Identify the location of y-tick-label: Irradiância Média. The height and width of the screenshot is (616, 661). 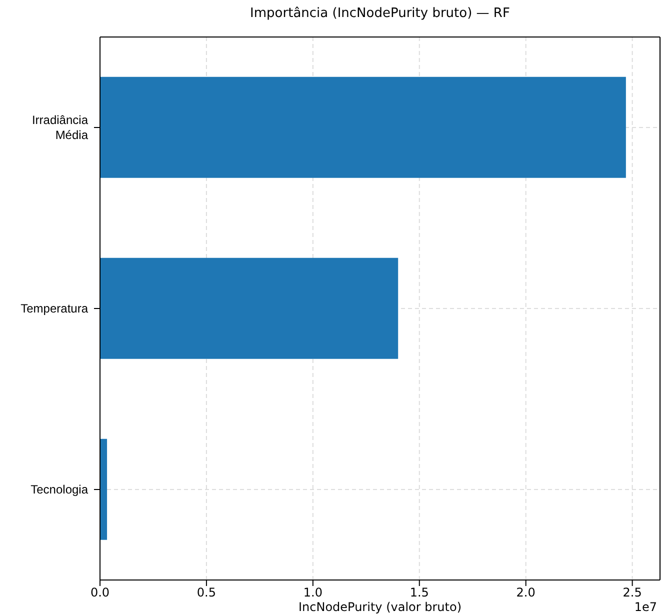
(60, 127).